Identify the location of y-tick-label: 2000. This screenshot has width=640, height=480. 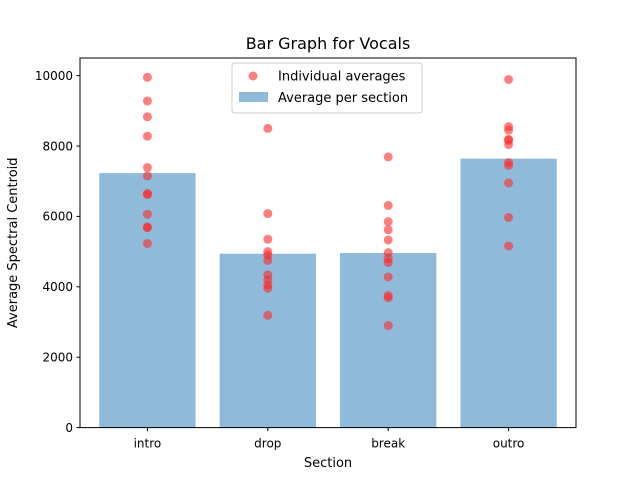
(57, 358).